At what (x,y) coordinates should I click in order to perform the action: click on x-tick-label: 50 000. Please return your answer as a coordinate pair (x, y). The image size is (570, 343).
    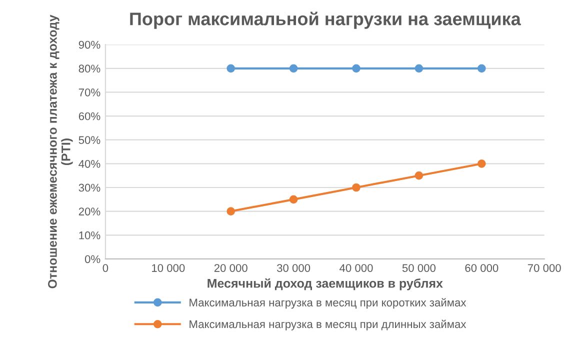
    Looking at the image, I should click on (419, 268).